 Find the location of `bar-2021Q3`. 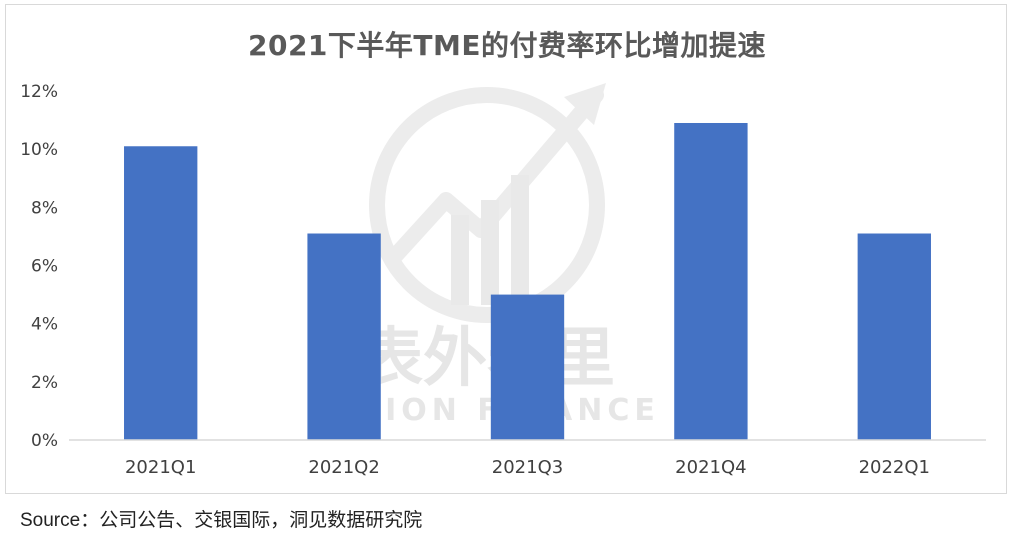

bar-2021Q3 is located at coordinates (527, 367).